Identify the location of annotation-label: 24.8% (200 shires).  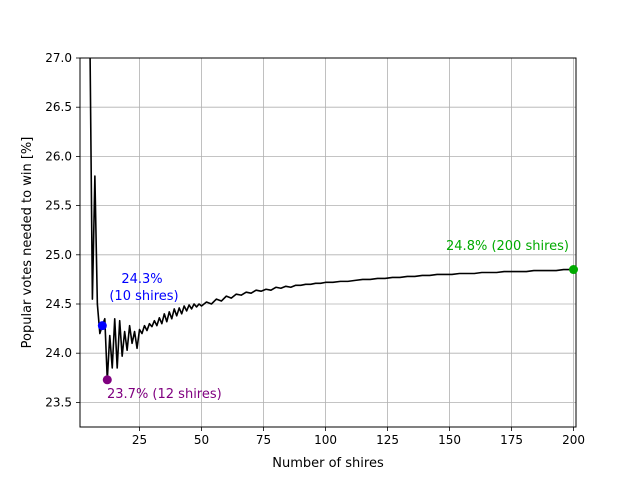
(507, 246).